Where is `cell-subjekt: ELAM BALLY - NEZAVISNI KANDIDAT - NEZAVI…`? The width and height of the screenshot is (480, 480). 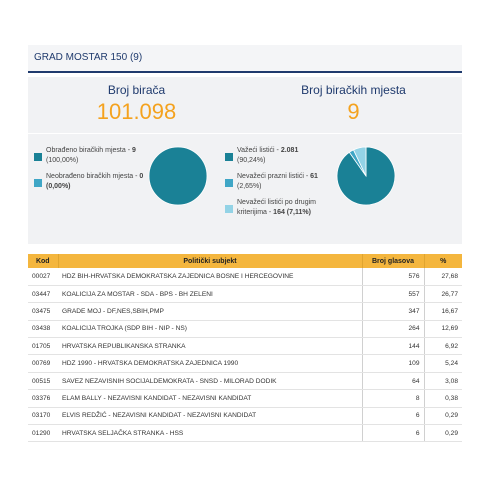 cell-subjekt: ELAM BALLY - NEZAVISNI KANDIDAT - NEZAVI… is located at coordinates (210, 398).